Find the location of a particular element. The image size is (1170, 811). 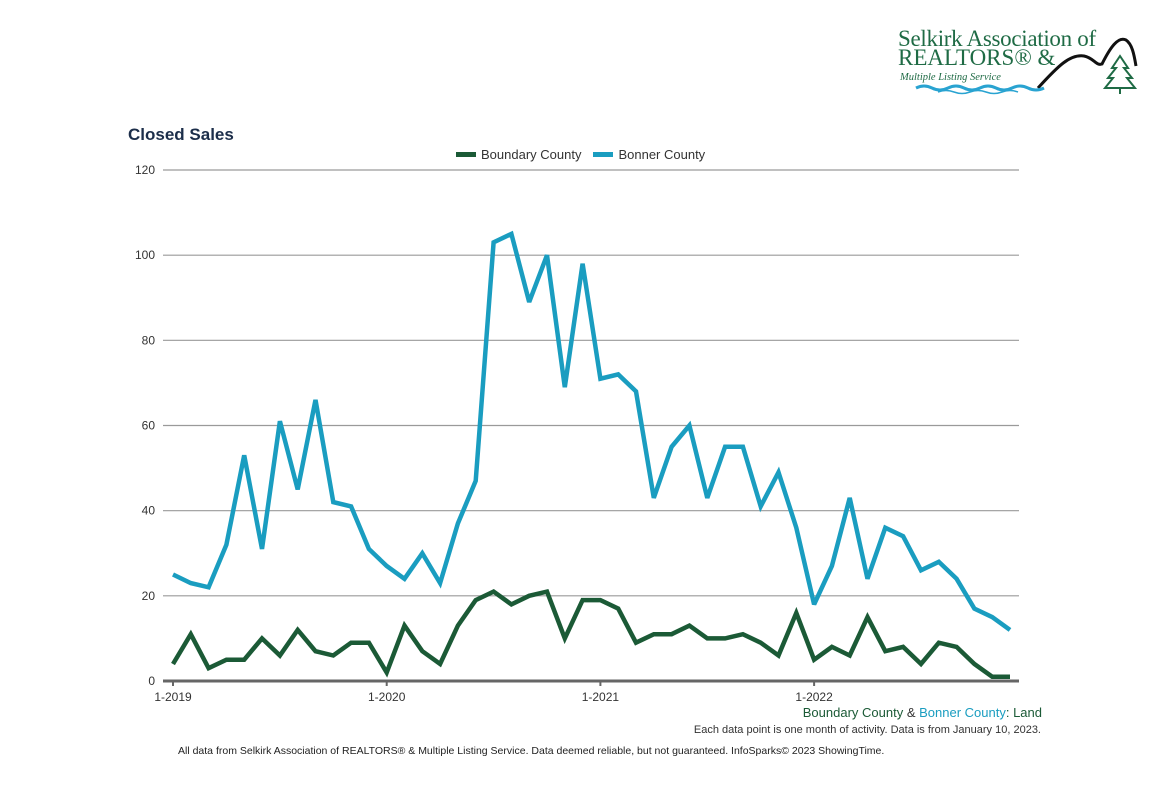

legend-item-bonner: Bonner County is located at coordinates (649, 154).